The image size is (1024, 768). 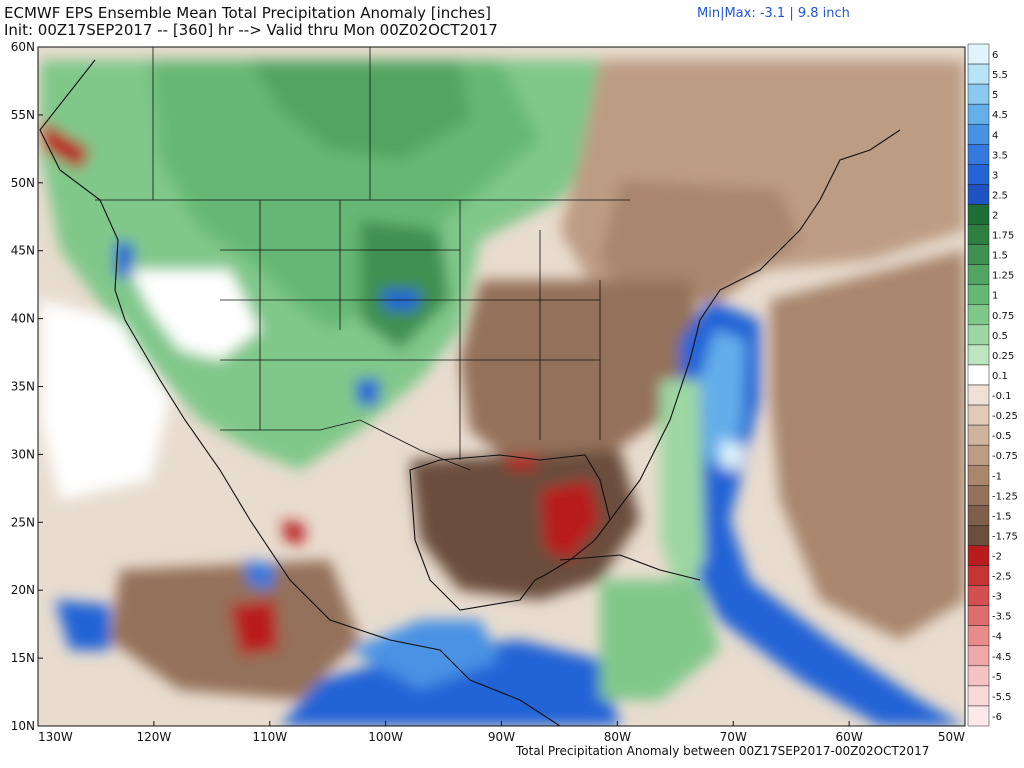 What do you see at coordinates (1000, 115) in the screenshot?
I see `colorbar-label: 4.5` at bounding box center [1000, 115].